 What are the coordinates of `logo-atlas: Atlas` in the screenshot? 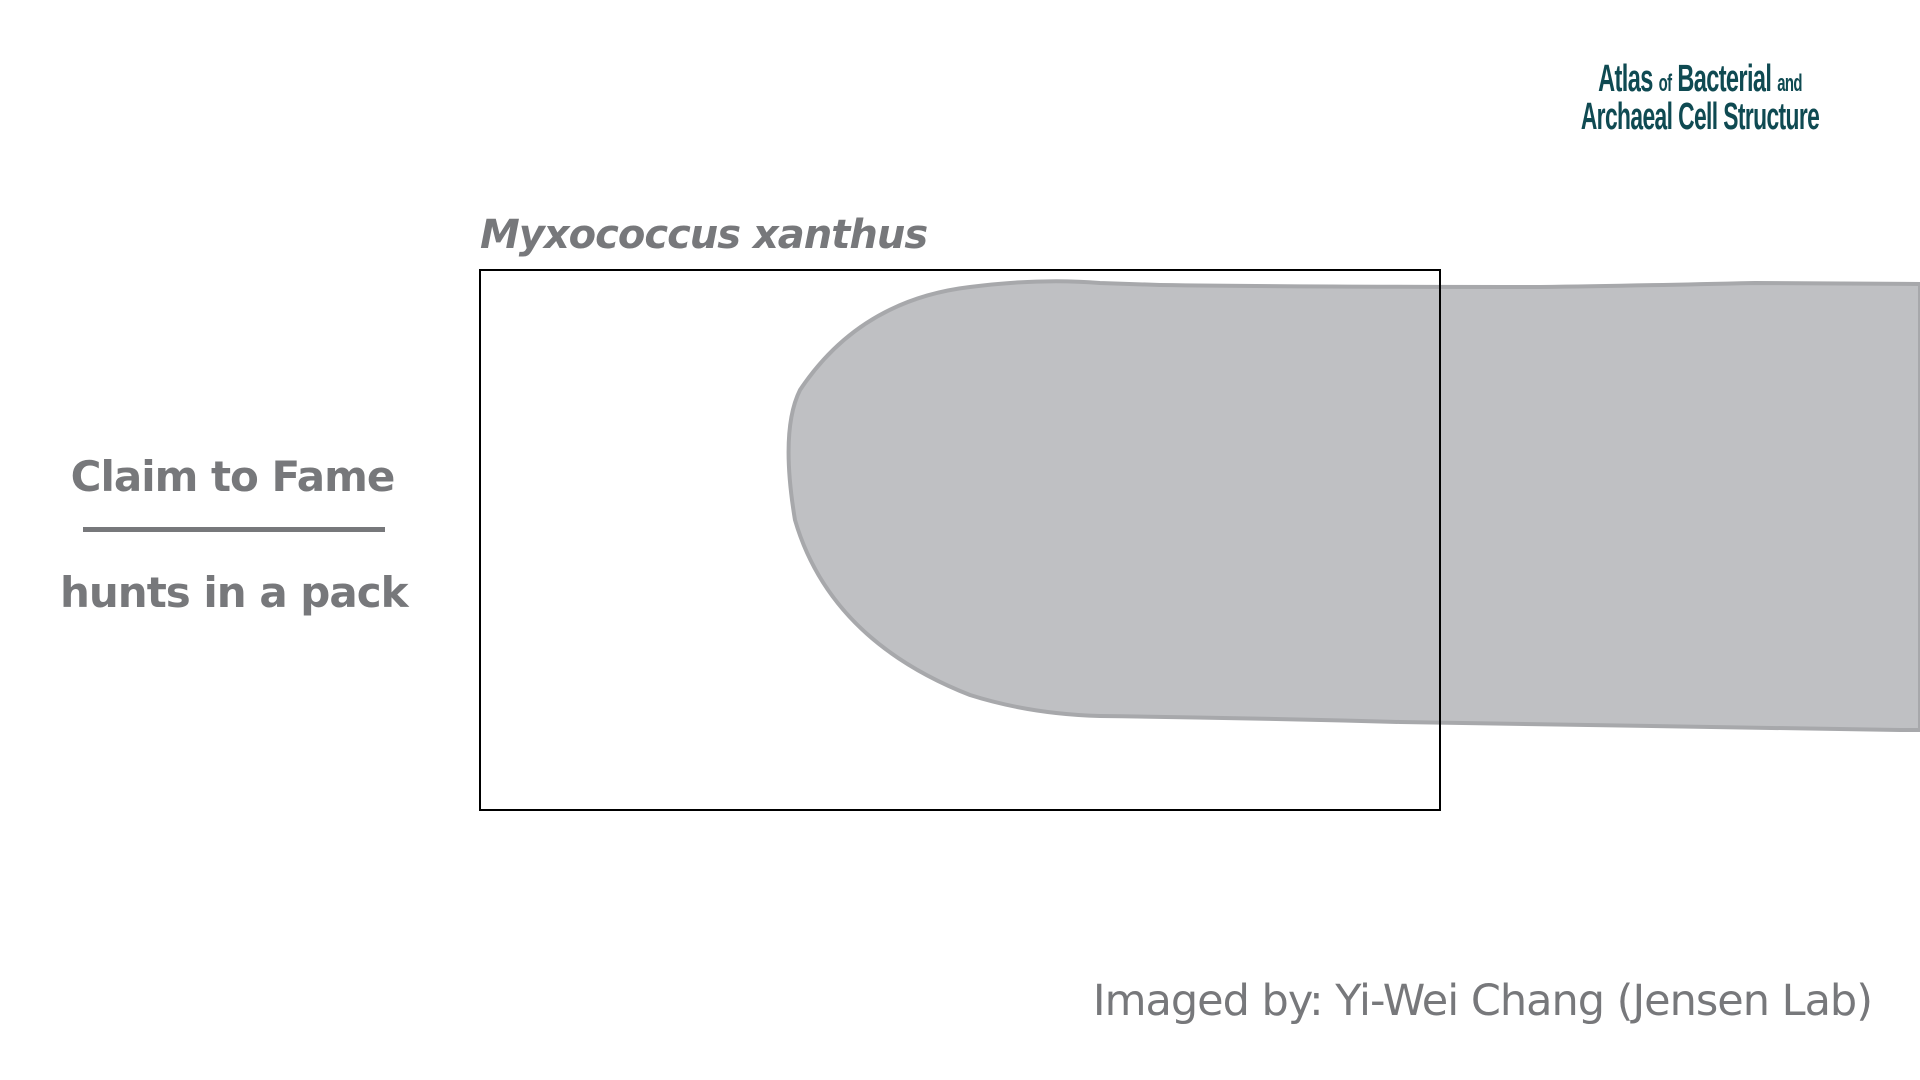 It's located at (1625, 79).